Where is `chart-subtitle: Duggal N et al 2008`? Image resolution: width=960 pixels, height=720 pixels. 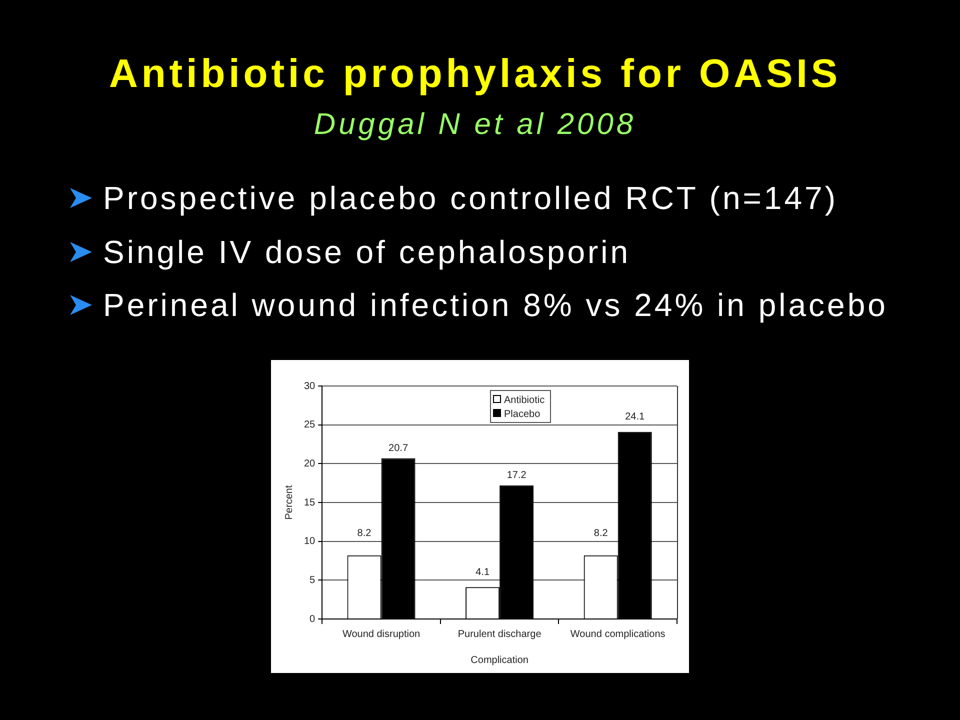 chart-subtitle: Duggal N et al 2008 is located at coordinates (475, 125).